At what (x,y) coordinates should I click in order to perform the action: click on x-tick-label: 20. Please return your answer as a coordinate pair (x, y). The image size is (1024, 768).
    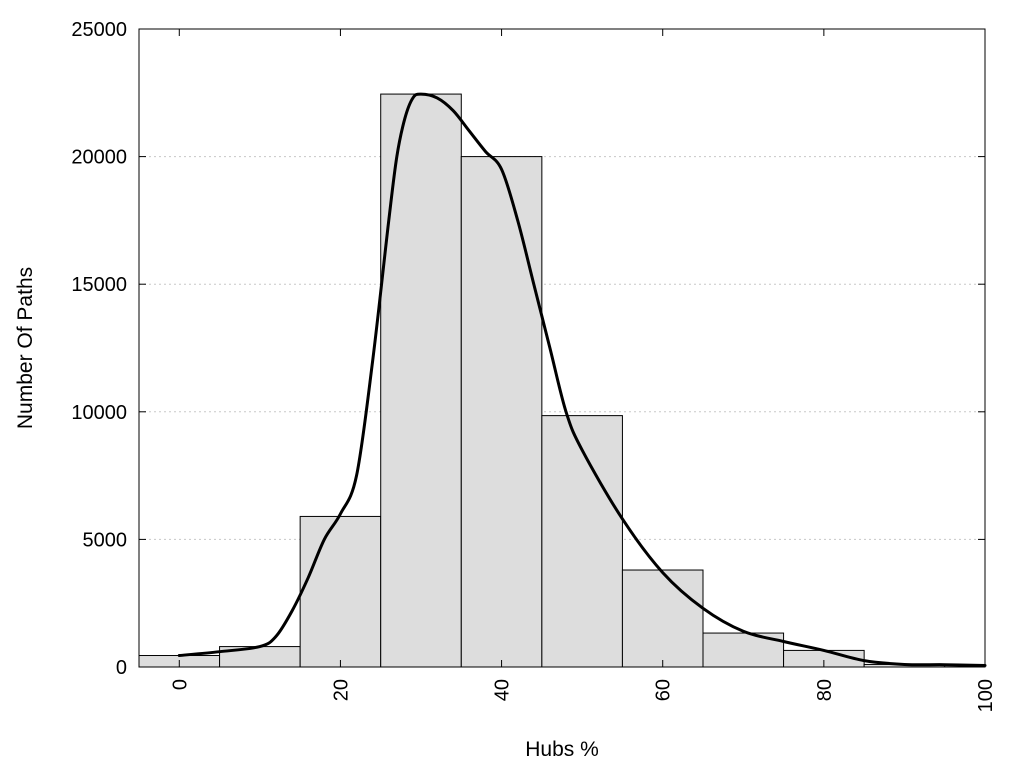
    Looking at the image, I should click on (341, 690).